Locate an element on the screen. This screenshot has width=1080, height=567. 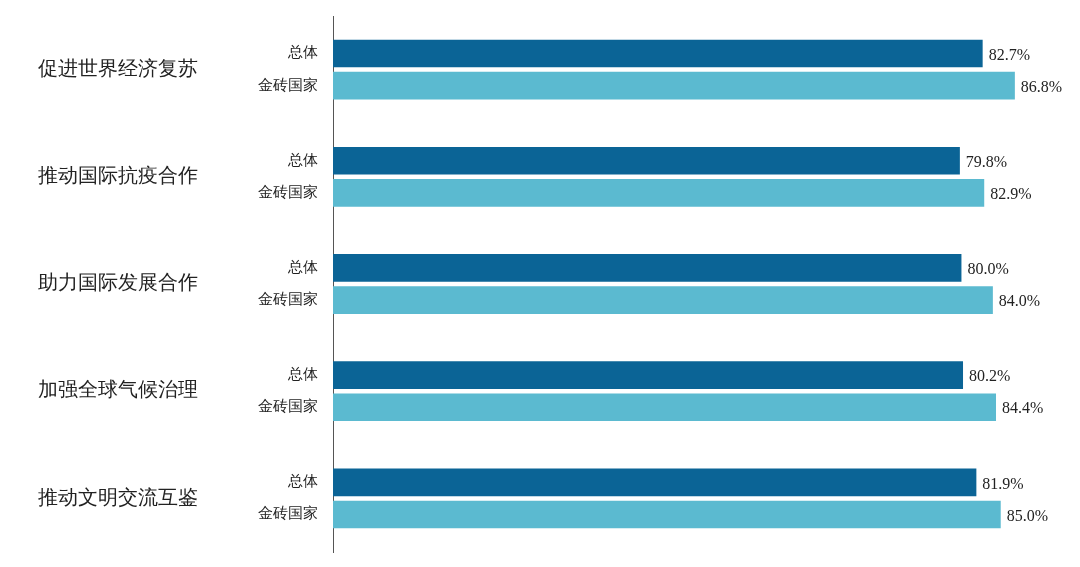
y-tick-label: 推动国际抗疫合作 is located at coordinates (118, 175).